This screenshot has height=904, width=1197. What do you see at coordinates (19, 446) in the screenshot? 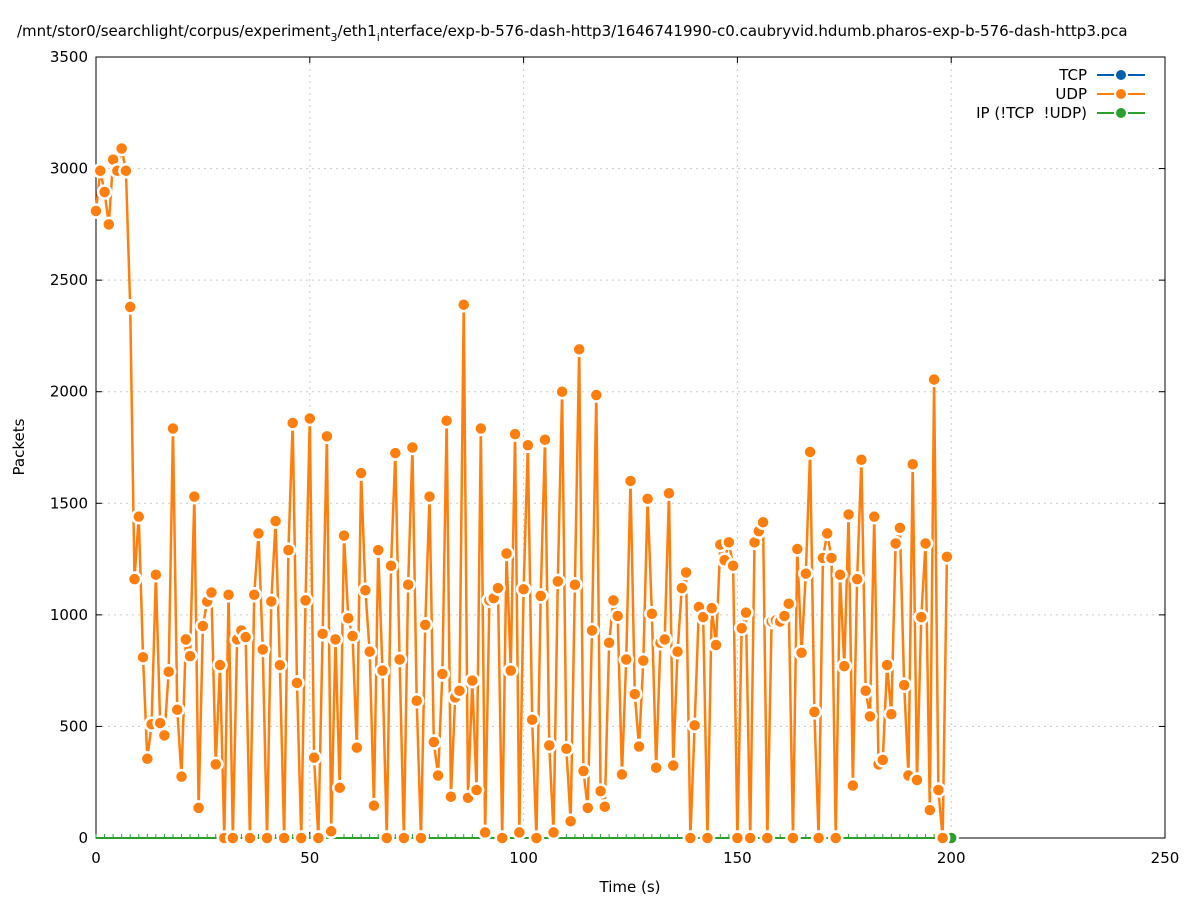
I see `y-axis-label: Packets` at bounding box center [19, 446].